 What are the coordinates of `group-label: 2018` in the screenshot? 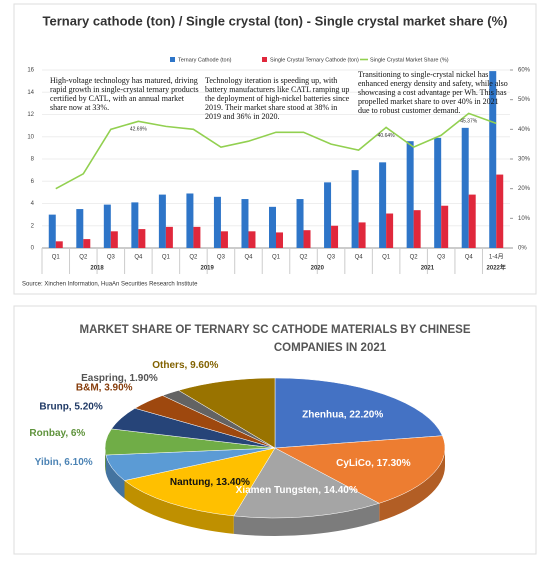 It's located at (97, 269).